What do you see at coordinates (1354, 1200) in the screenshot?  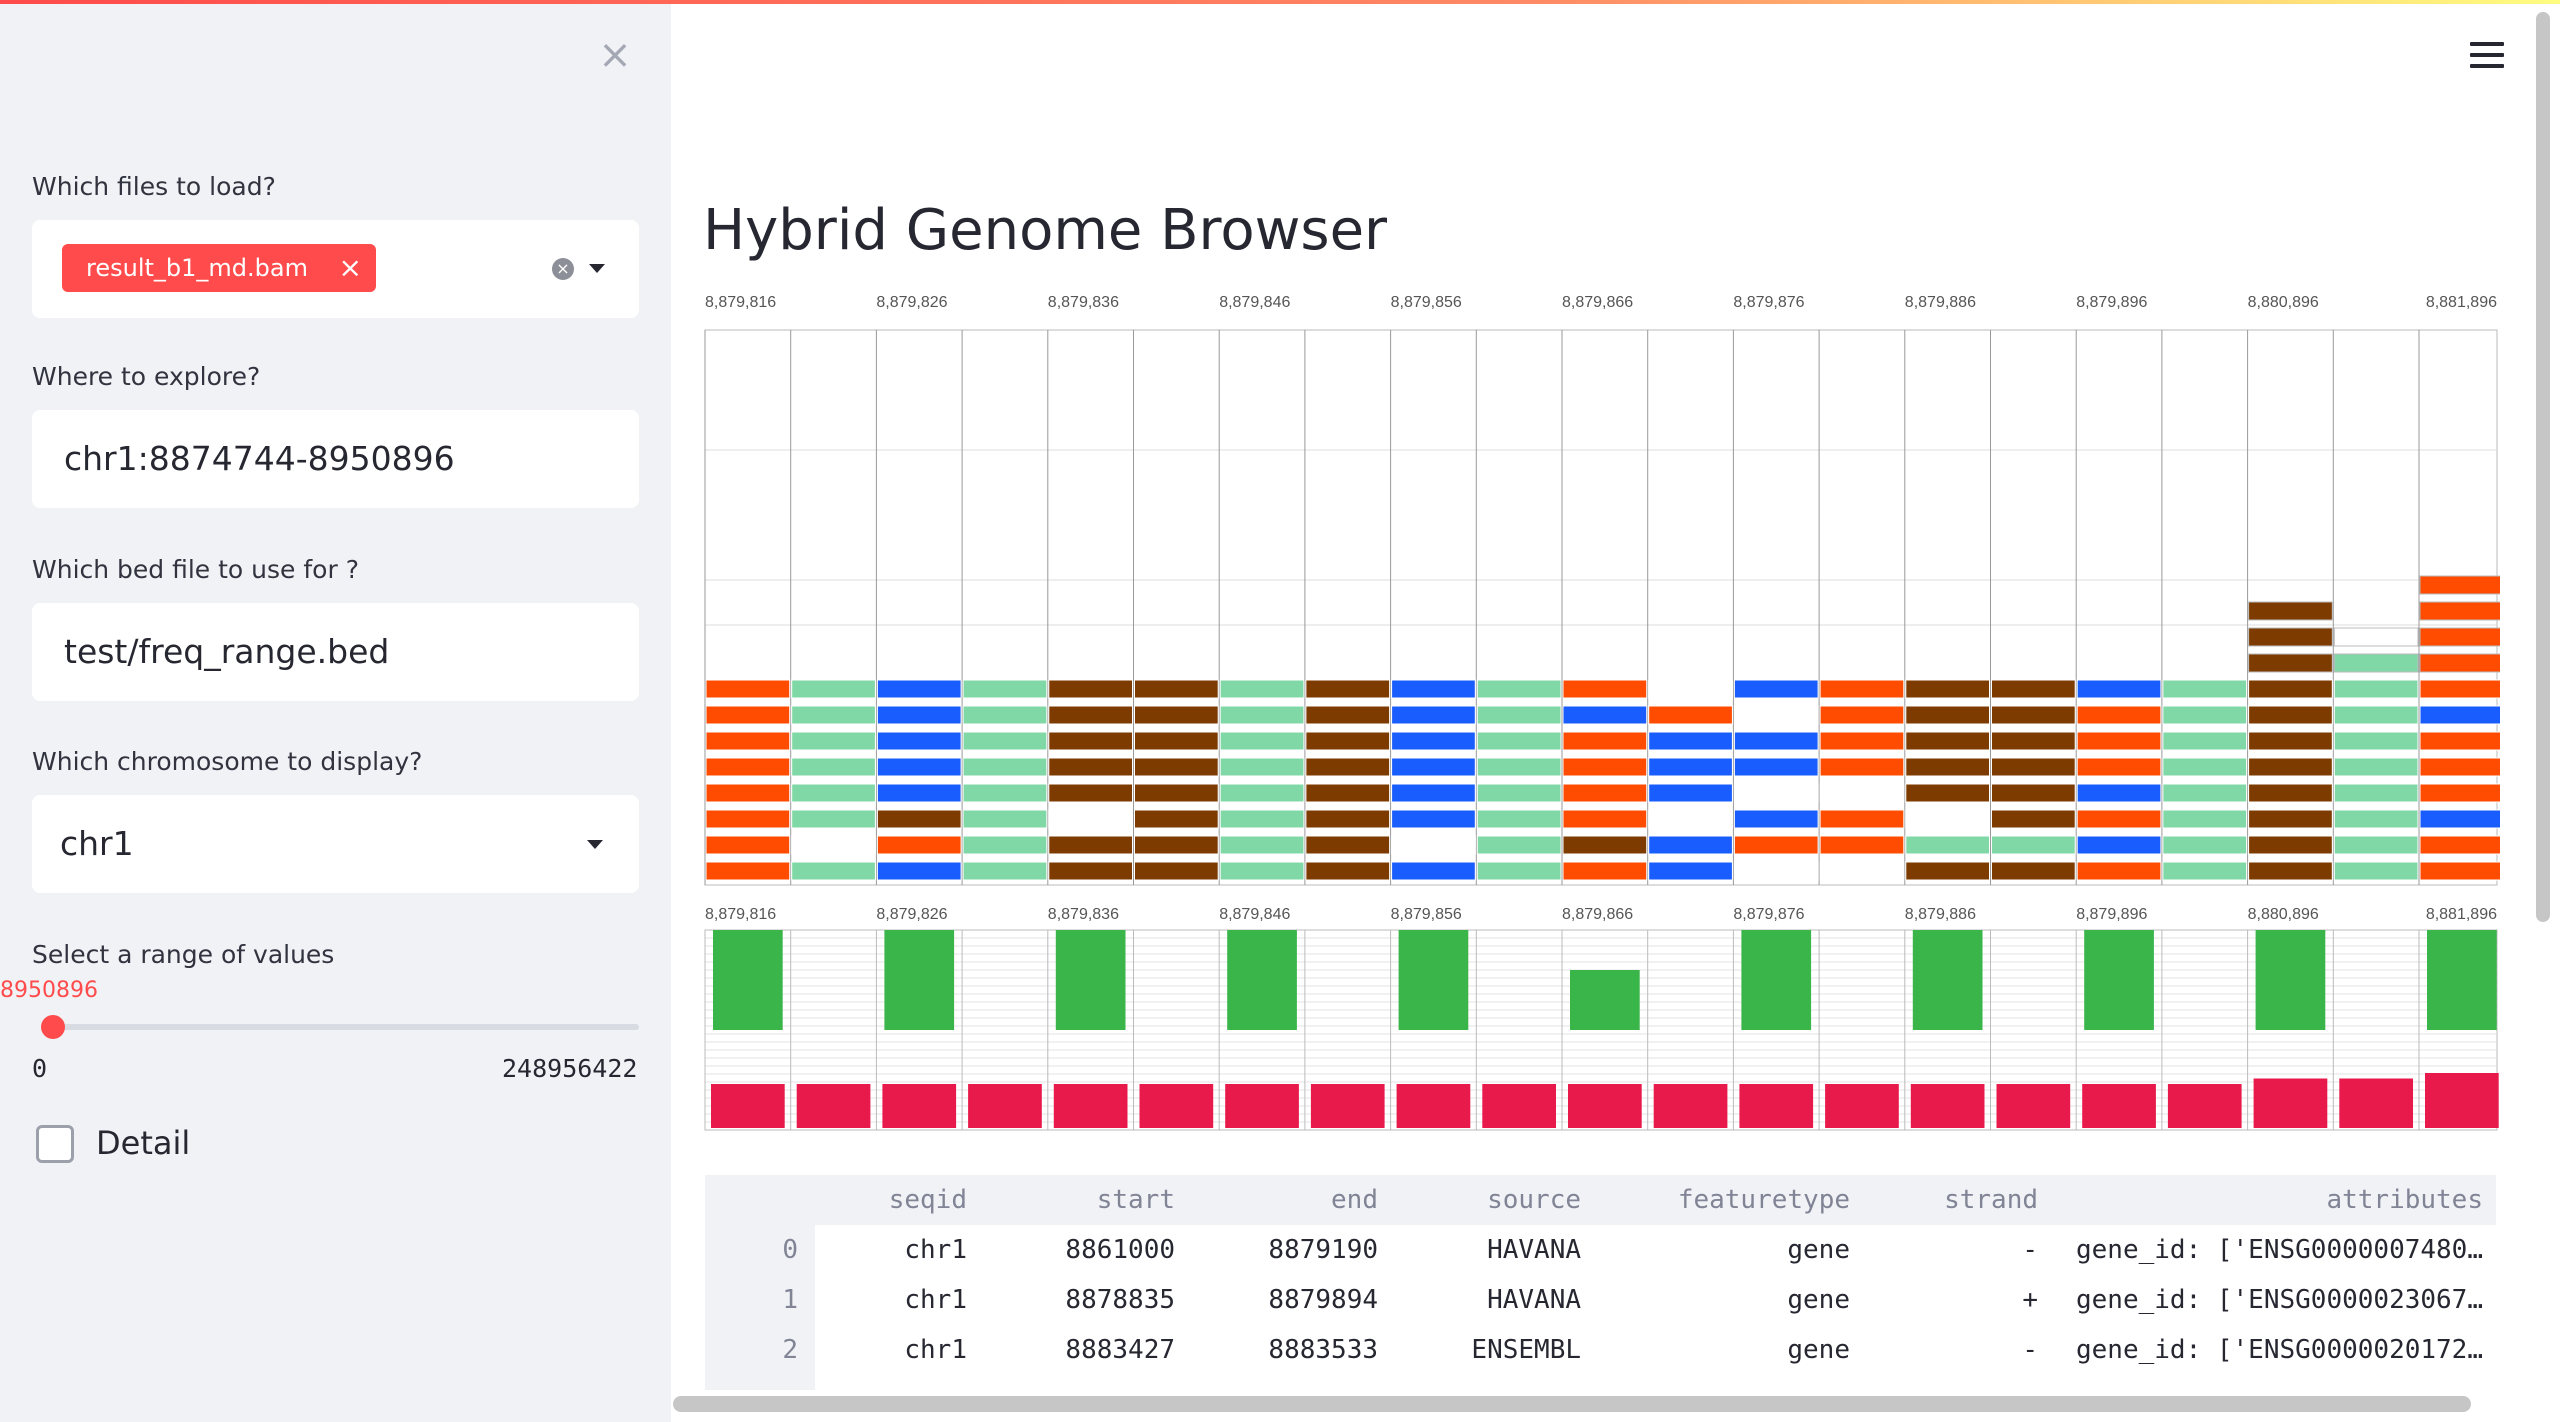 I see `column-header-end: end` at bounding box center [1354, 1200].